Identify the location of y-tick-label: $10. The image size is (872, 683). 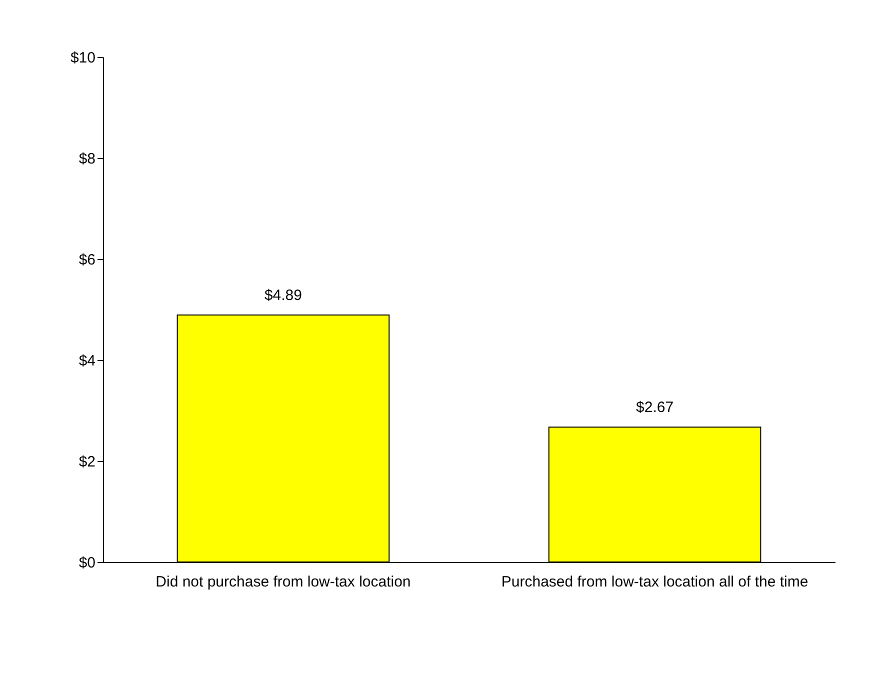
(83, 58).